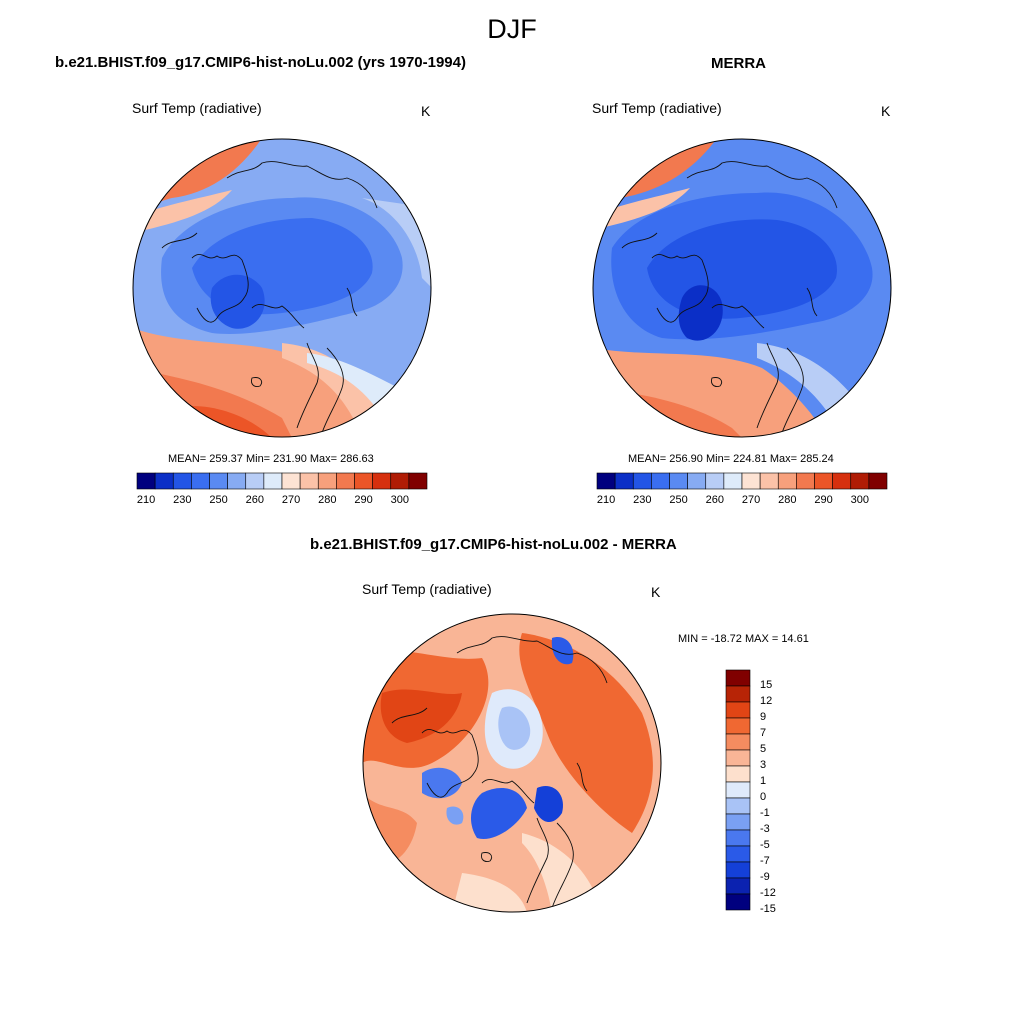 This screenshot has width=1024, height=1024. Describe the element at coordinates (731, 459) in the screenshot. I see `obs-stats: MEAN= 256.90 Min= 224.81 Max= 285.24` at that location.